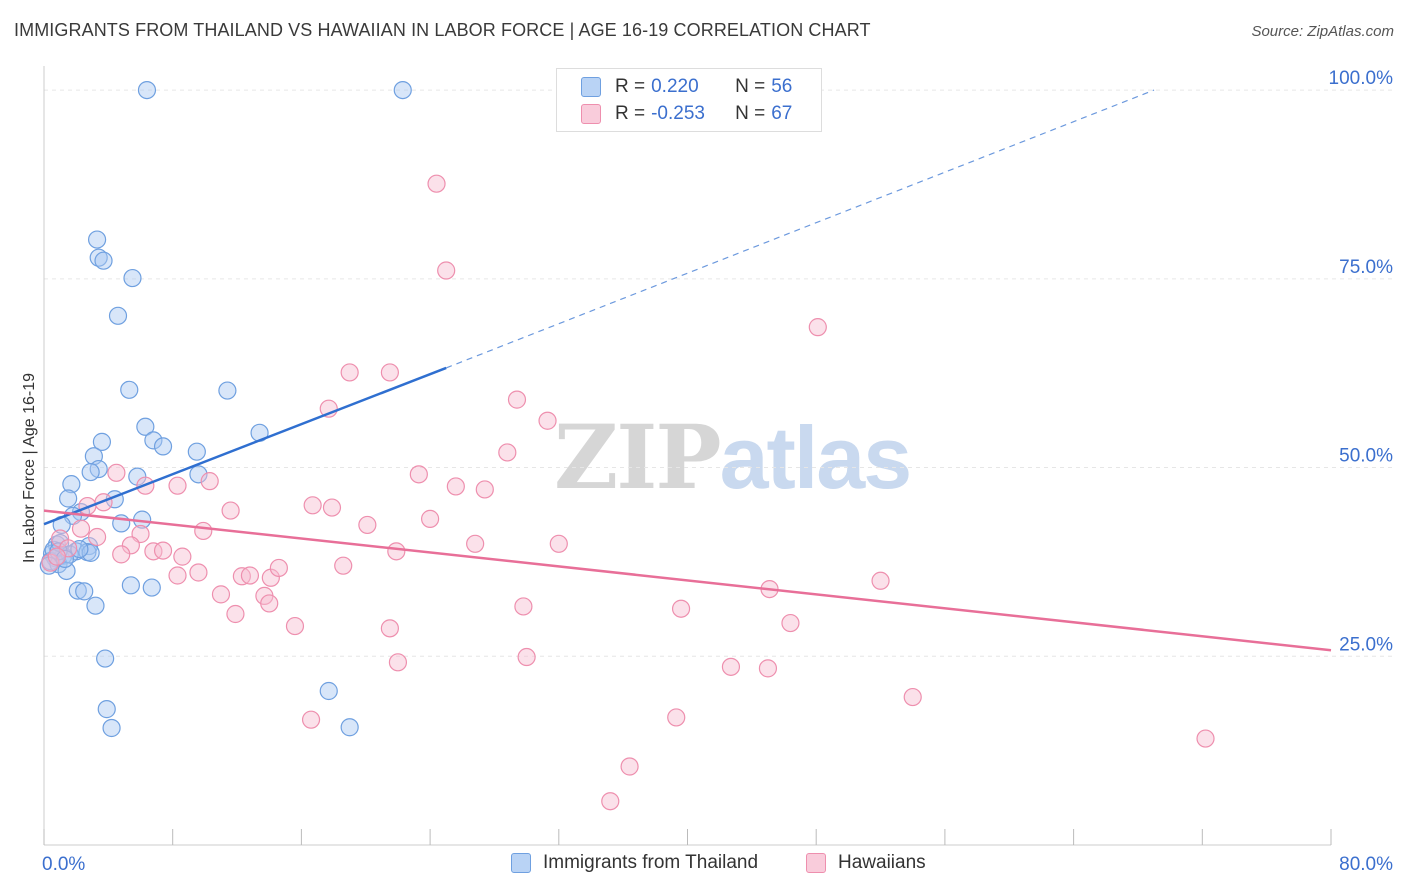 The image size is (1406, 892). Describe the element at coordinates (782, 113) in the screenshot. I see `legend-n-value: 67` at that location.